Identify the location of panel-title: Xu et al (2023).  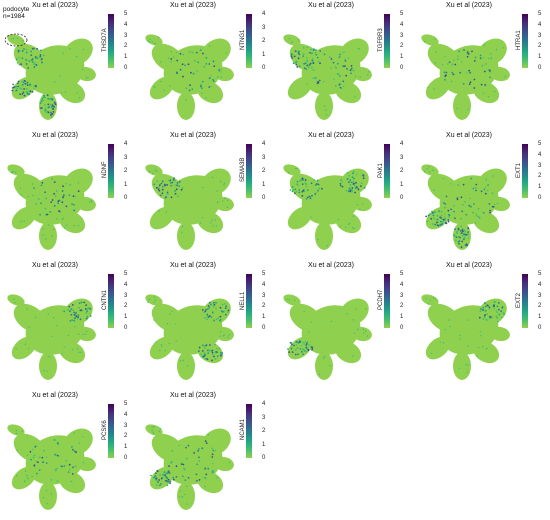
(193, 265).